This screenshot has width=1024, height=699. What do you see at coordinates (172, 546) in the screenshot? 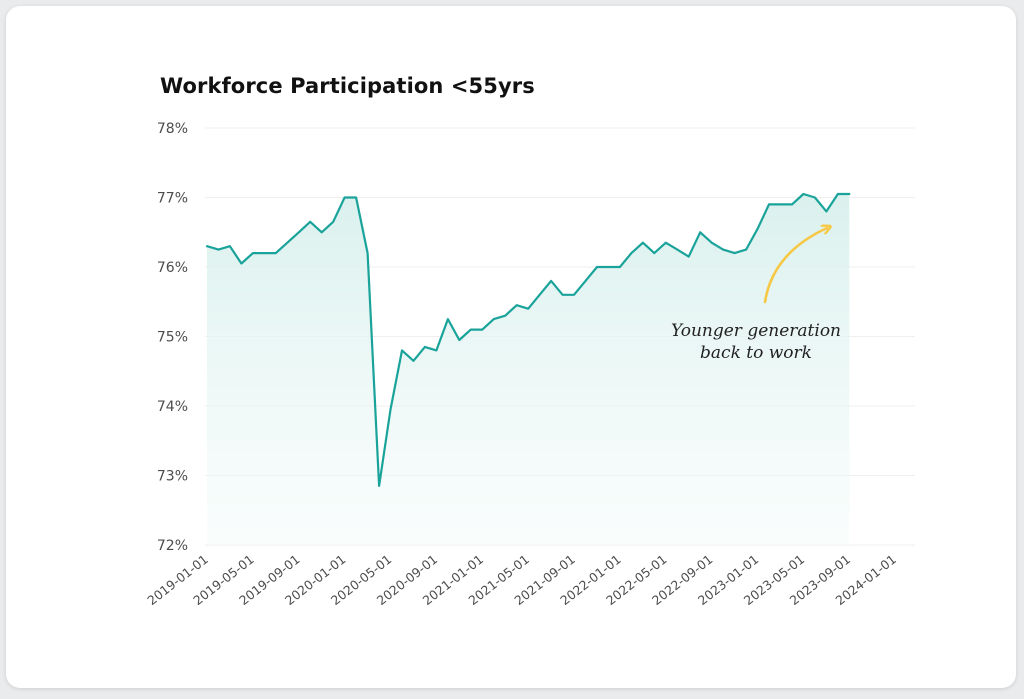
I see `y-tick-label: 72%` at bounding box center [172, 546].